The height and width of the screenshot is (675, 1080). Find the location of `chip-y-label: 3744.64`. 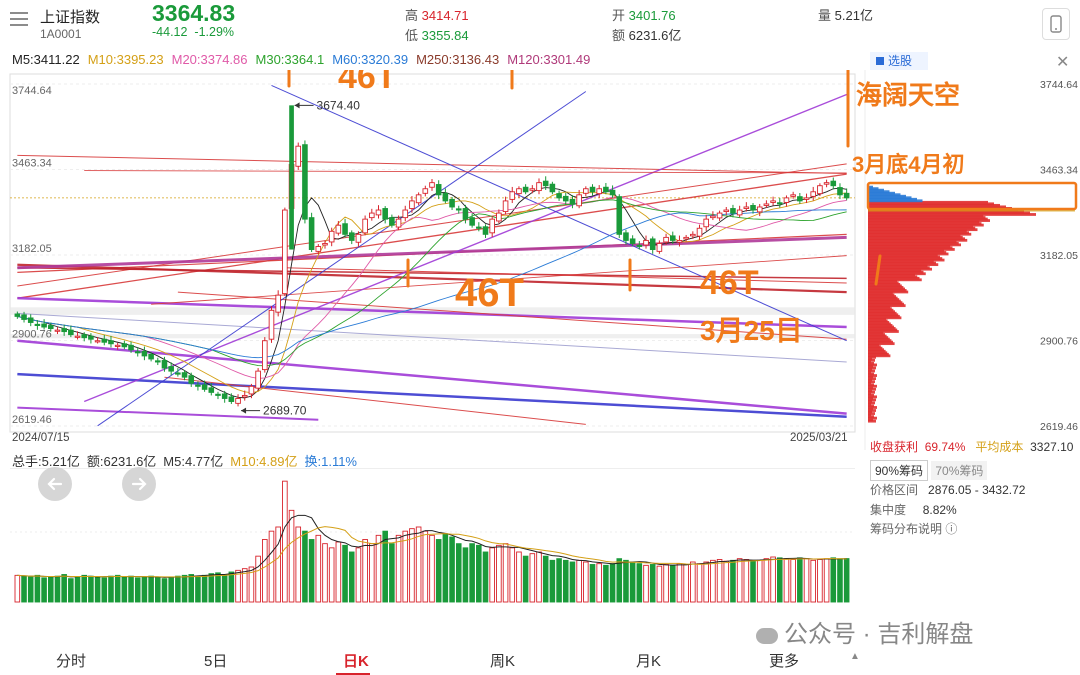

chip-y-label: 3744.64 is located at coordinates (1059, 85).